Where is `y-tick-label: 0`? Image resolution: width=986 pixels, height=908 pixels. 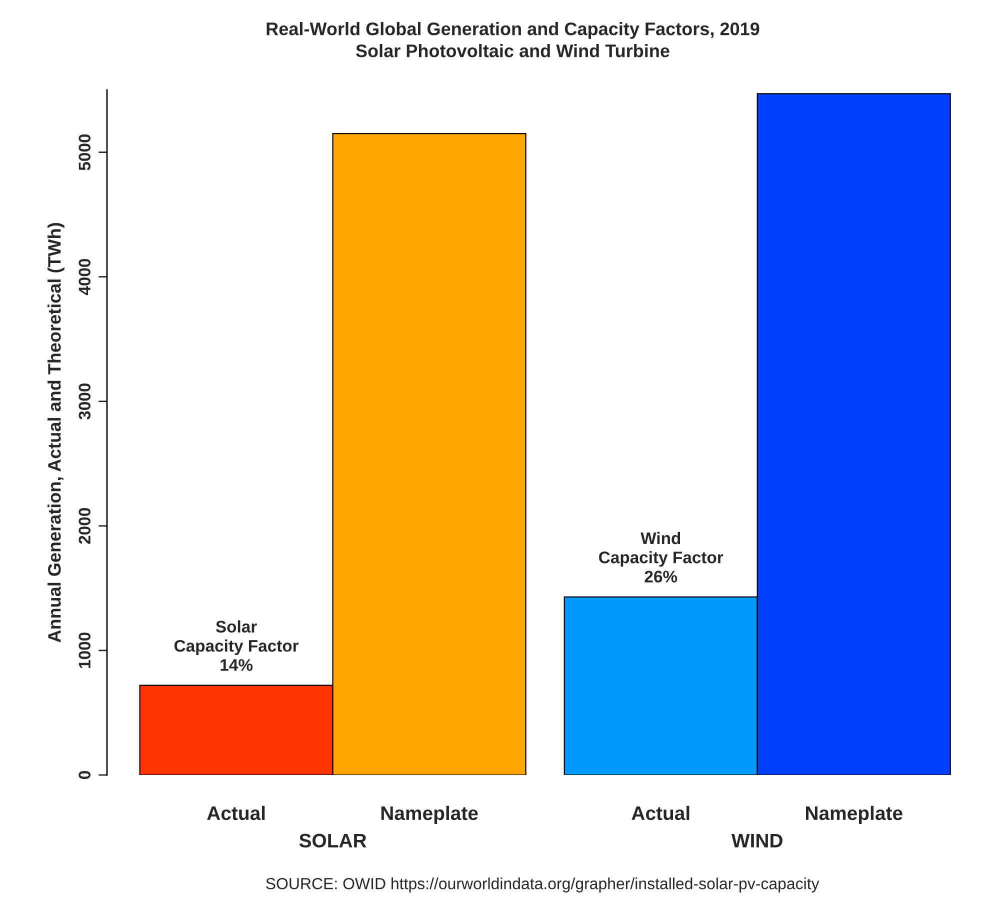
y-tick-label: 0 is located at coordinates (84, 775).